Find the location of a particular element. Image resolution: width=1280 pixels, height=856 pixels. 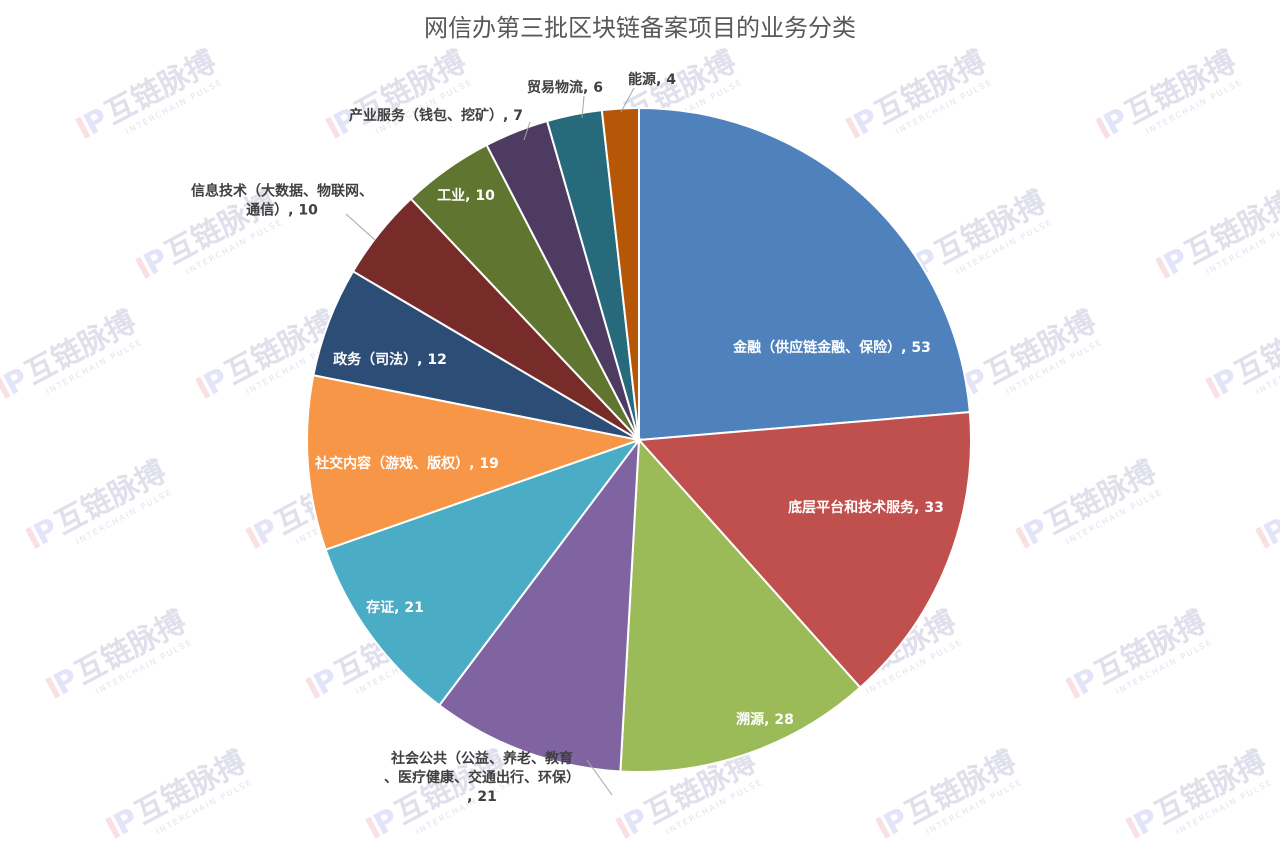

slice-label: 溯源, 28 is located at coordinates (765, 719).